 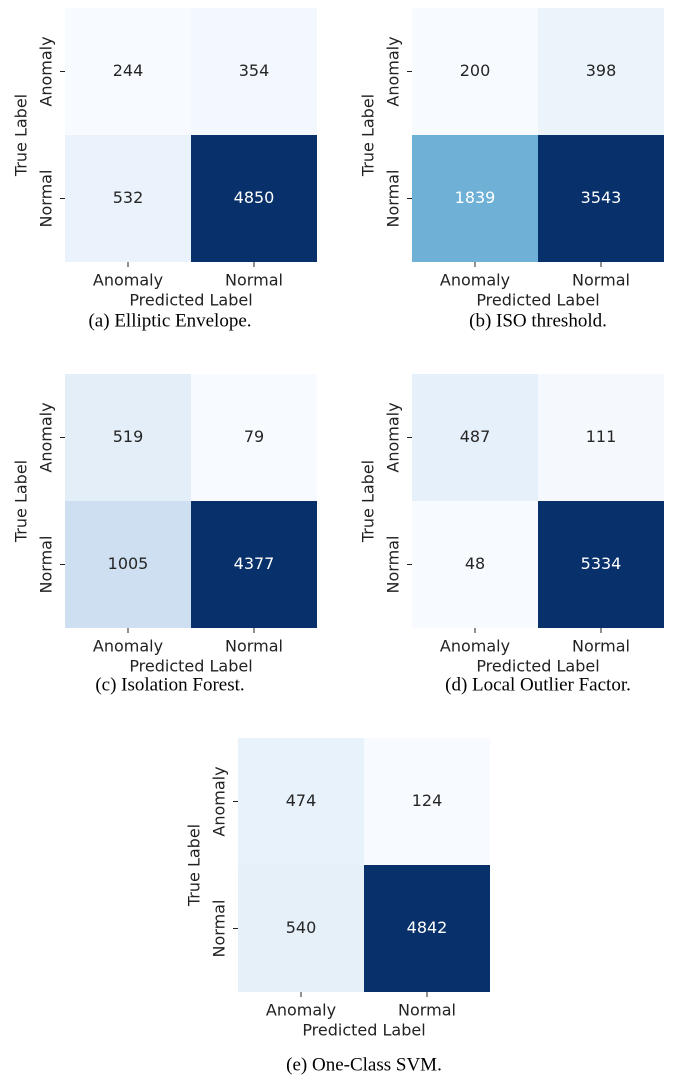 I want to click on cell-label: 4850, so click(x=254, y=197).